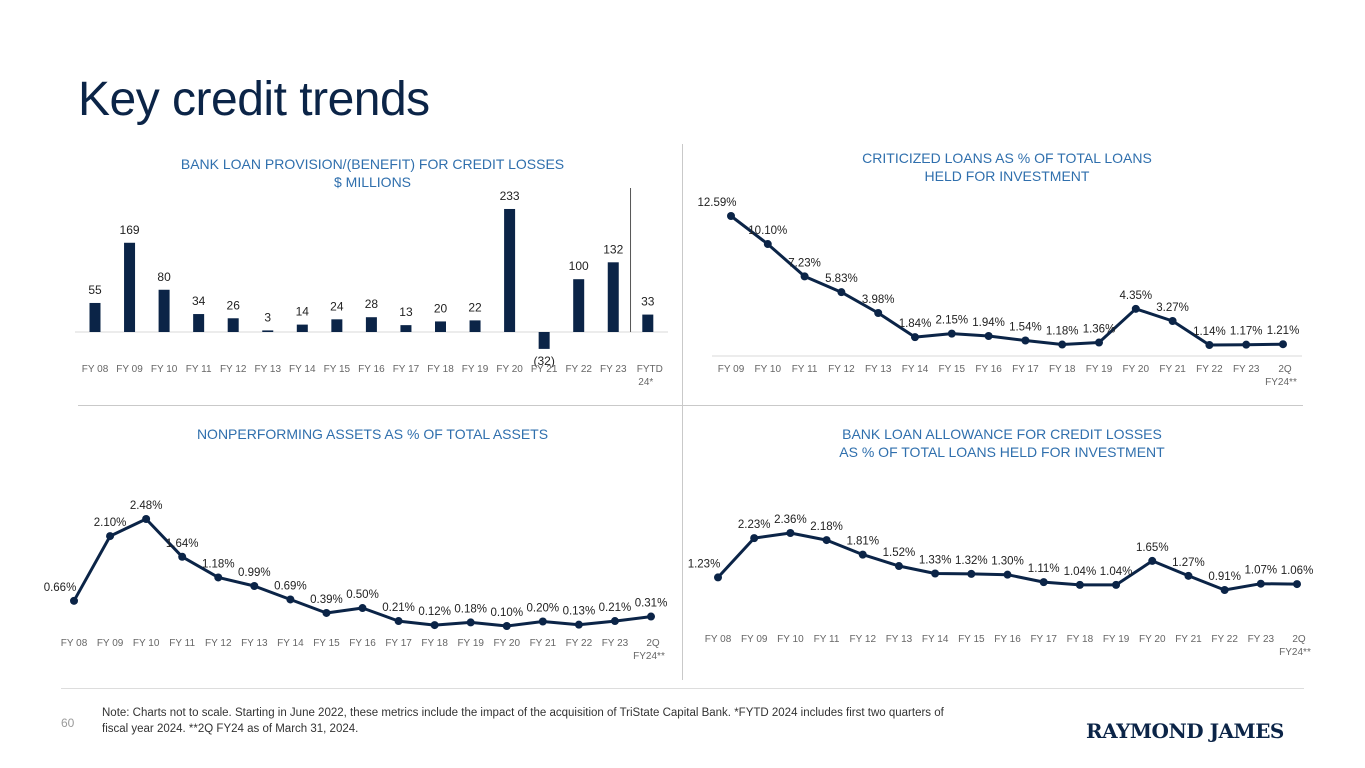 The height and width of the screenshot is (768, 1365). I want to click on allowance-data-label: 1.07%, so click(1261, 571).